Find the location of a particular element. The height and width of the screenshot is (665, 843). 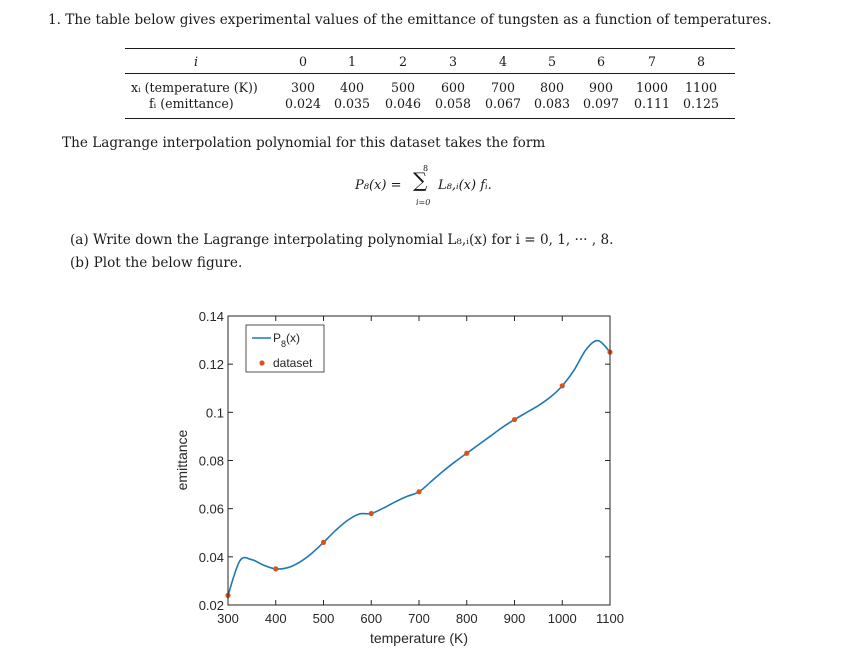

table-row-label-temperature: xᵢ (temperature (K)) is located at coordinates (194, 87).